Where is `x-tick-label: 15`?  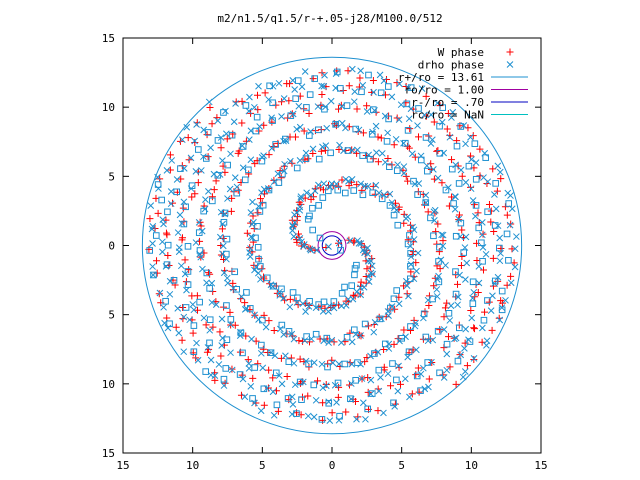
x-tick-label: 15 is located at coordinates (540, 465).